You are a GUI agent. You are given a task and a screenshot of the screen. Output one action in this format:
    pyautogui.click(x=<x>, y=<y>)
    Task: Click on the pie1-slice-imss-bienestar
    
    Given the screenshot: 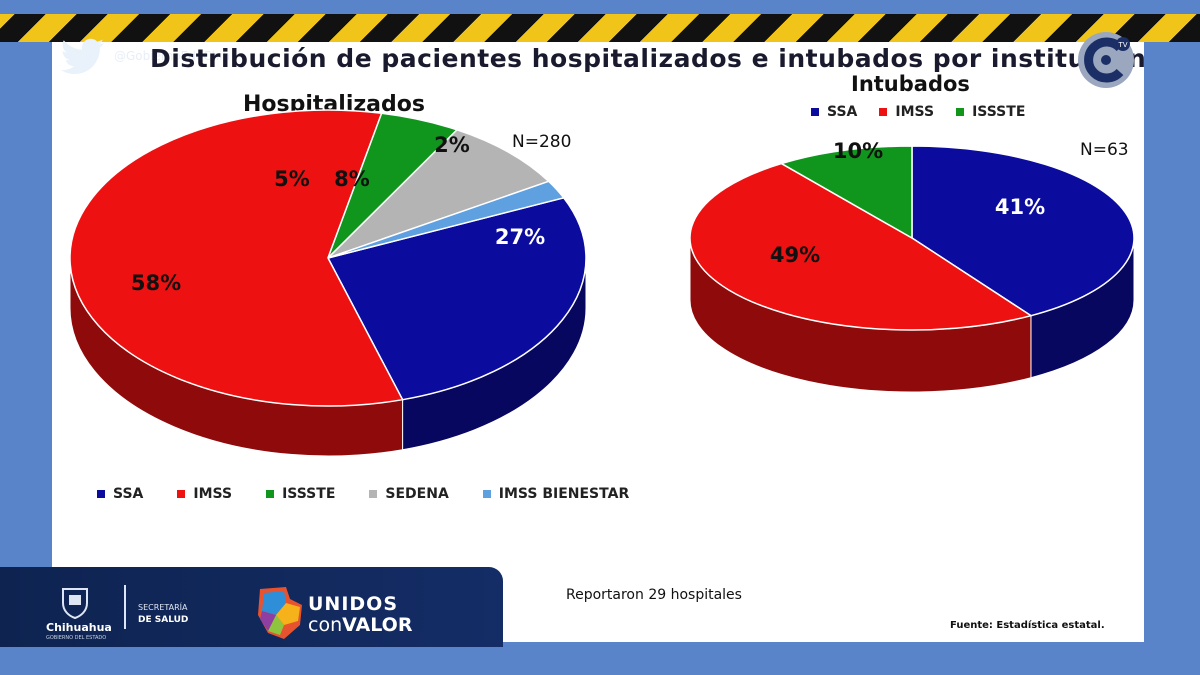 What is the action you would take?
    pyautogui.click(x=446, y=219)
    